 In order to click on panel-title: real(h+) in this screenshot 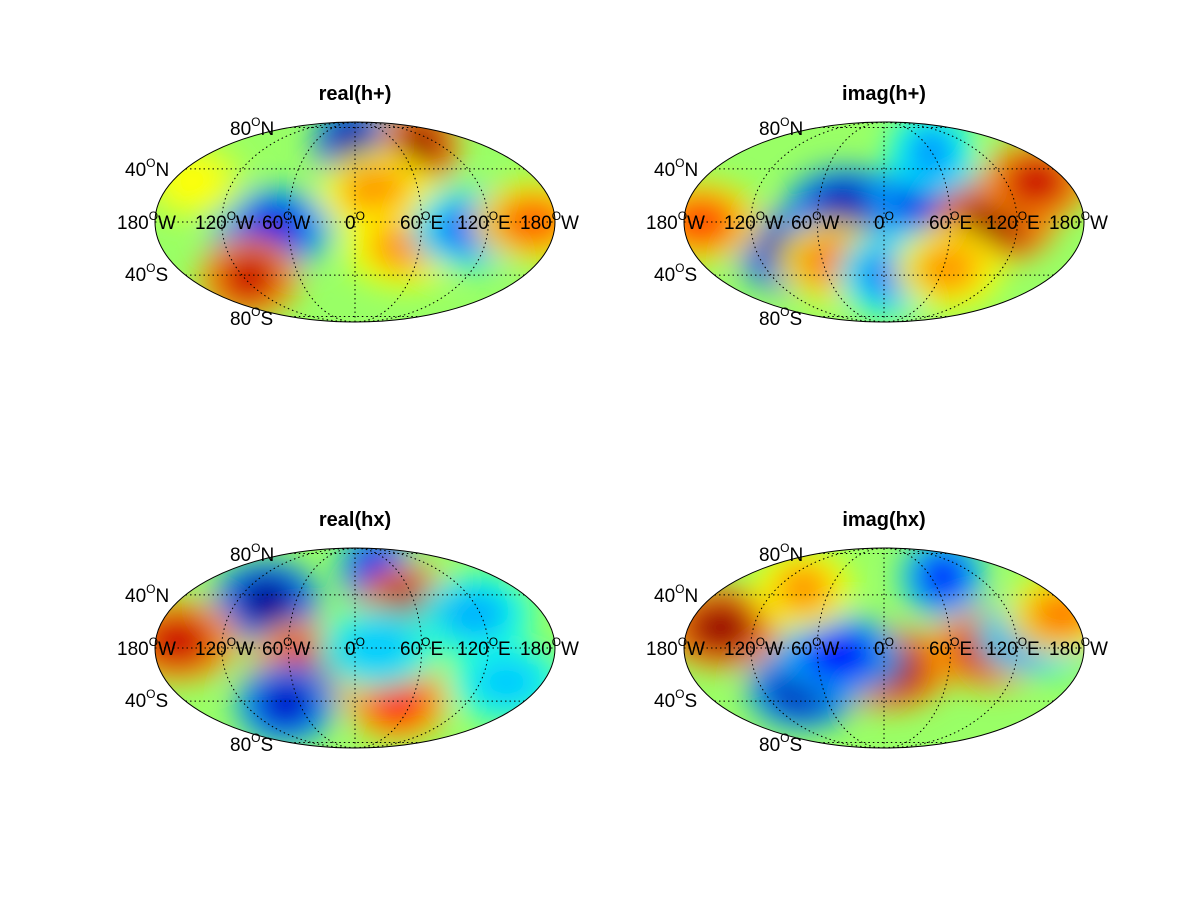, I will do `click(355, 94)`.